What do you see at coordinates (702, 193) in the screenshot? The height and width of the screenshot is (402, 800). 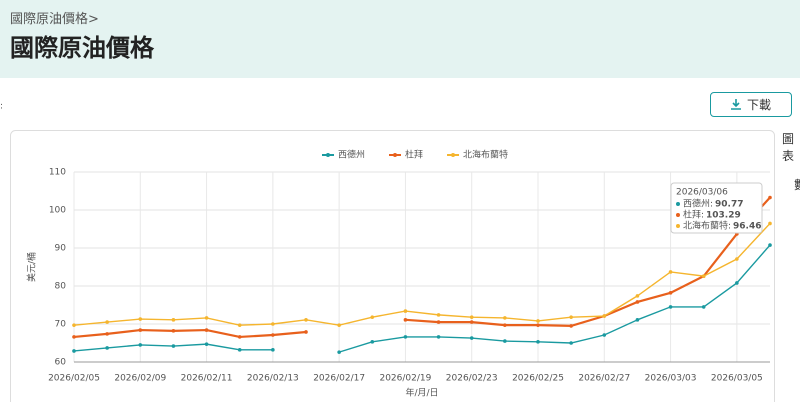 I see `tooltip-date: 2026/03/06` at bounding box center [702, 193].